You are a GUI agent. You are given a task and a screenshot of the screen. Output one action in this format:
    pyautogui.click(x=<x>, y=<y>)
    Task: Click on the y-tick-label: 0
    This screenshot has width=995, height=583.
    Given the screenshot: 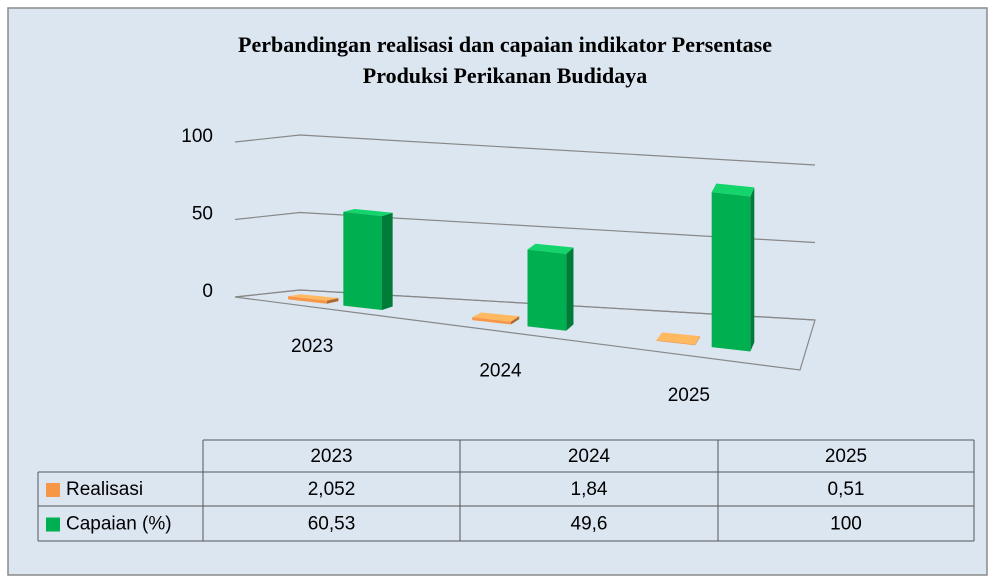 What is the action you would take?
    pyautogui.click(x=207, y=291)
    